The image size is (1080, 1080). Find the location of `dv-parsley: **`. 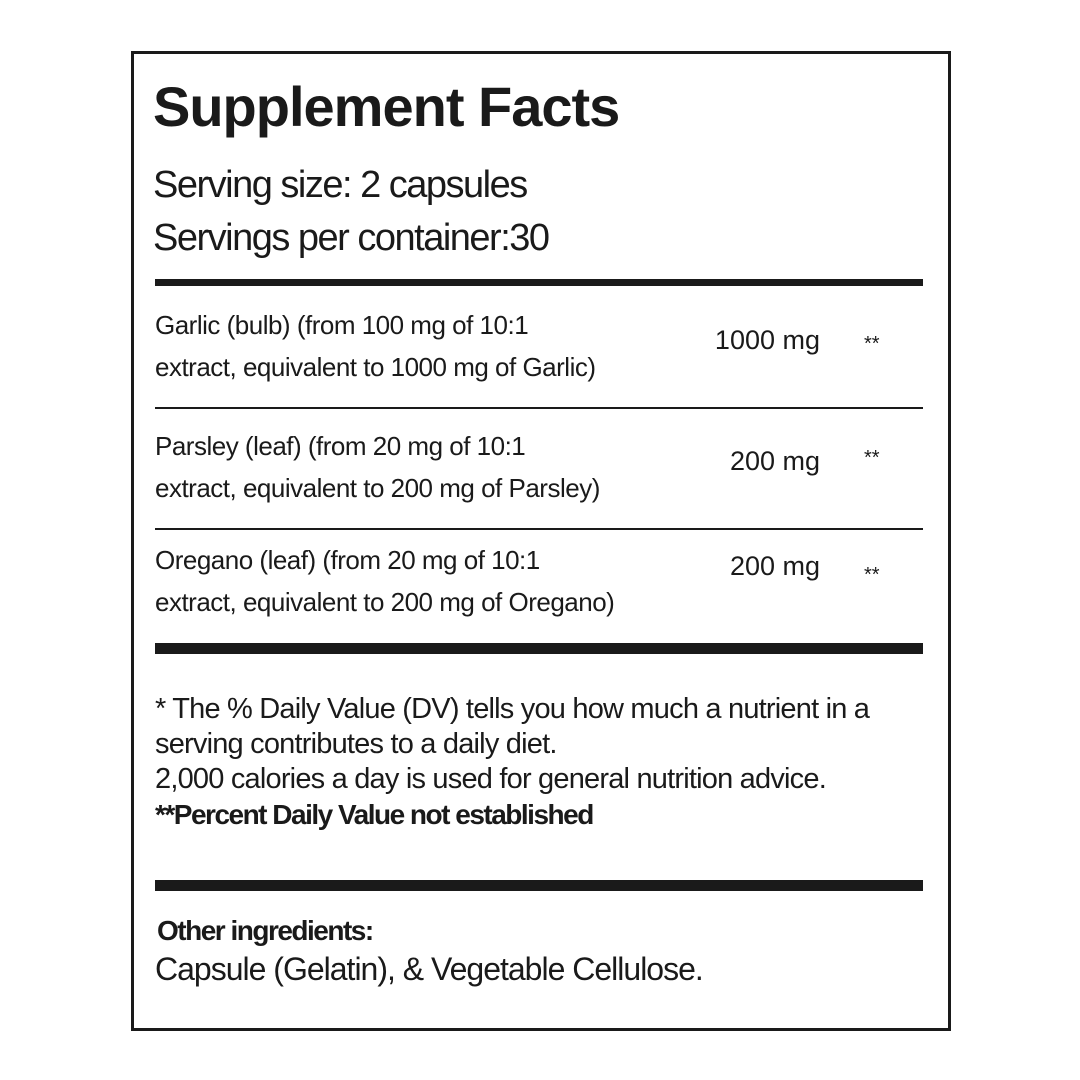

dv-parsley: ** is located at coordinates (872, 458).